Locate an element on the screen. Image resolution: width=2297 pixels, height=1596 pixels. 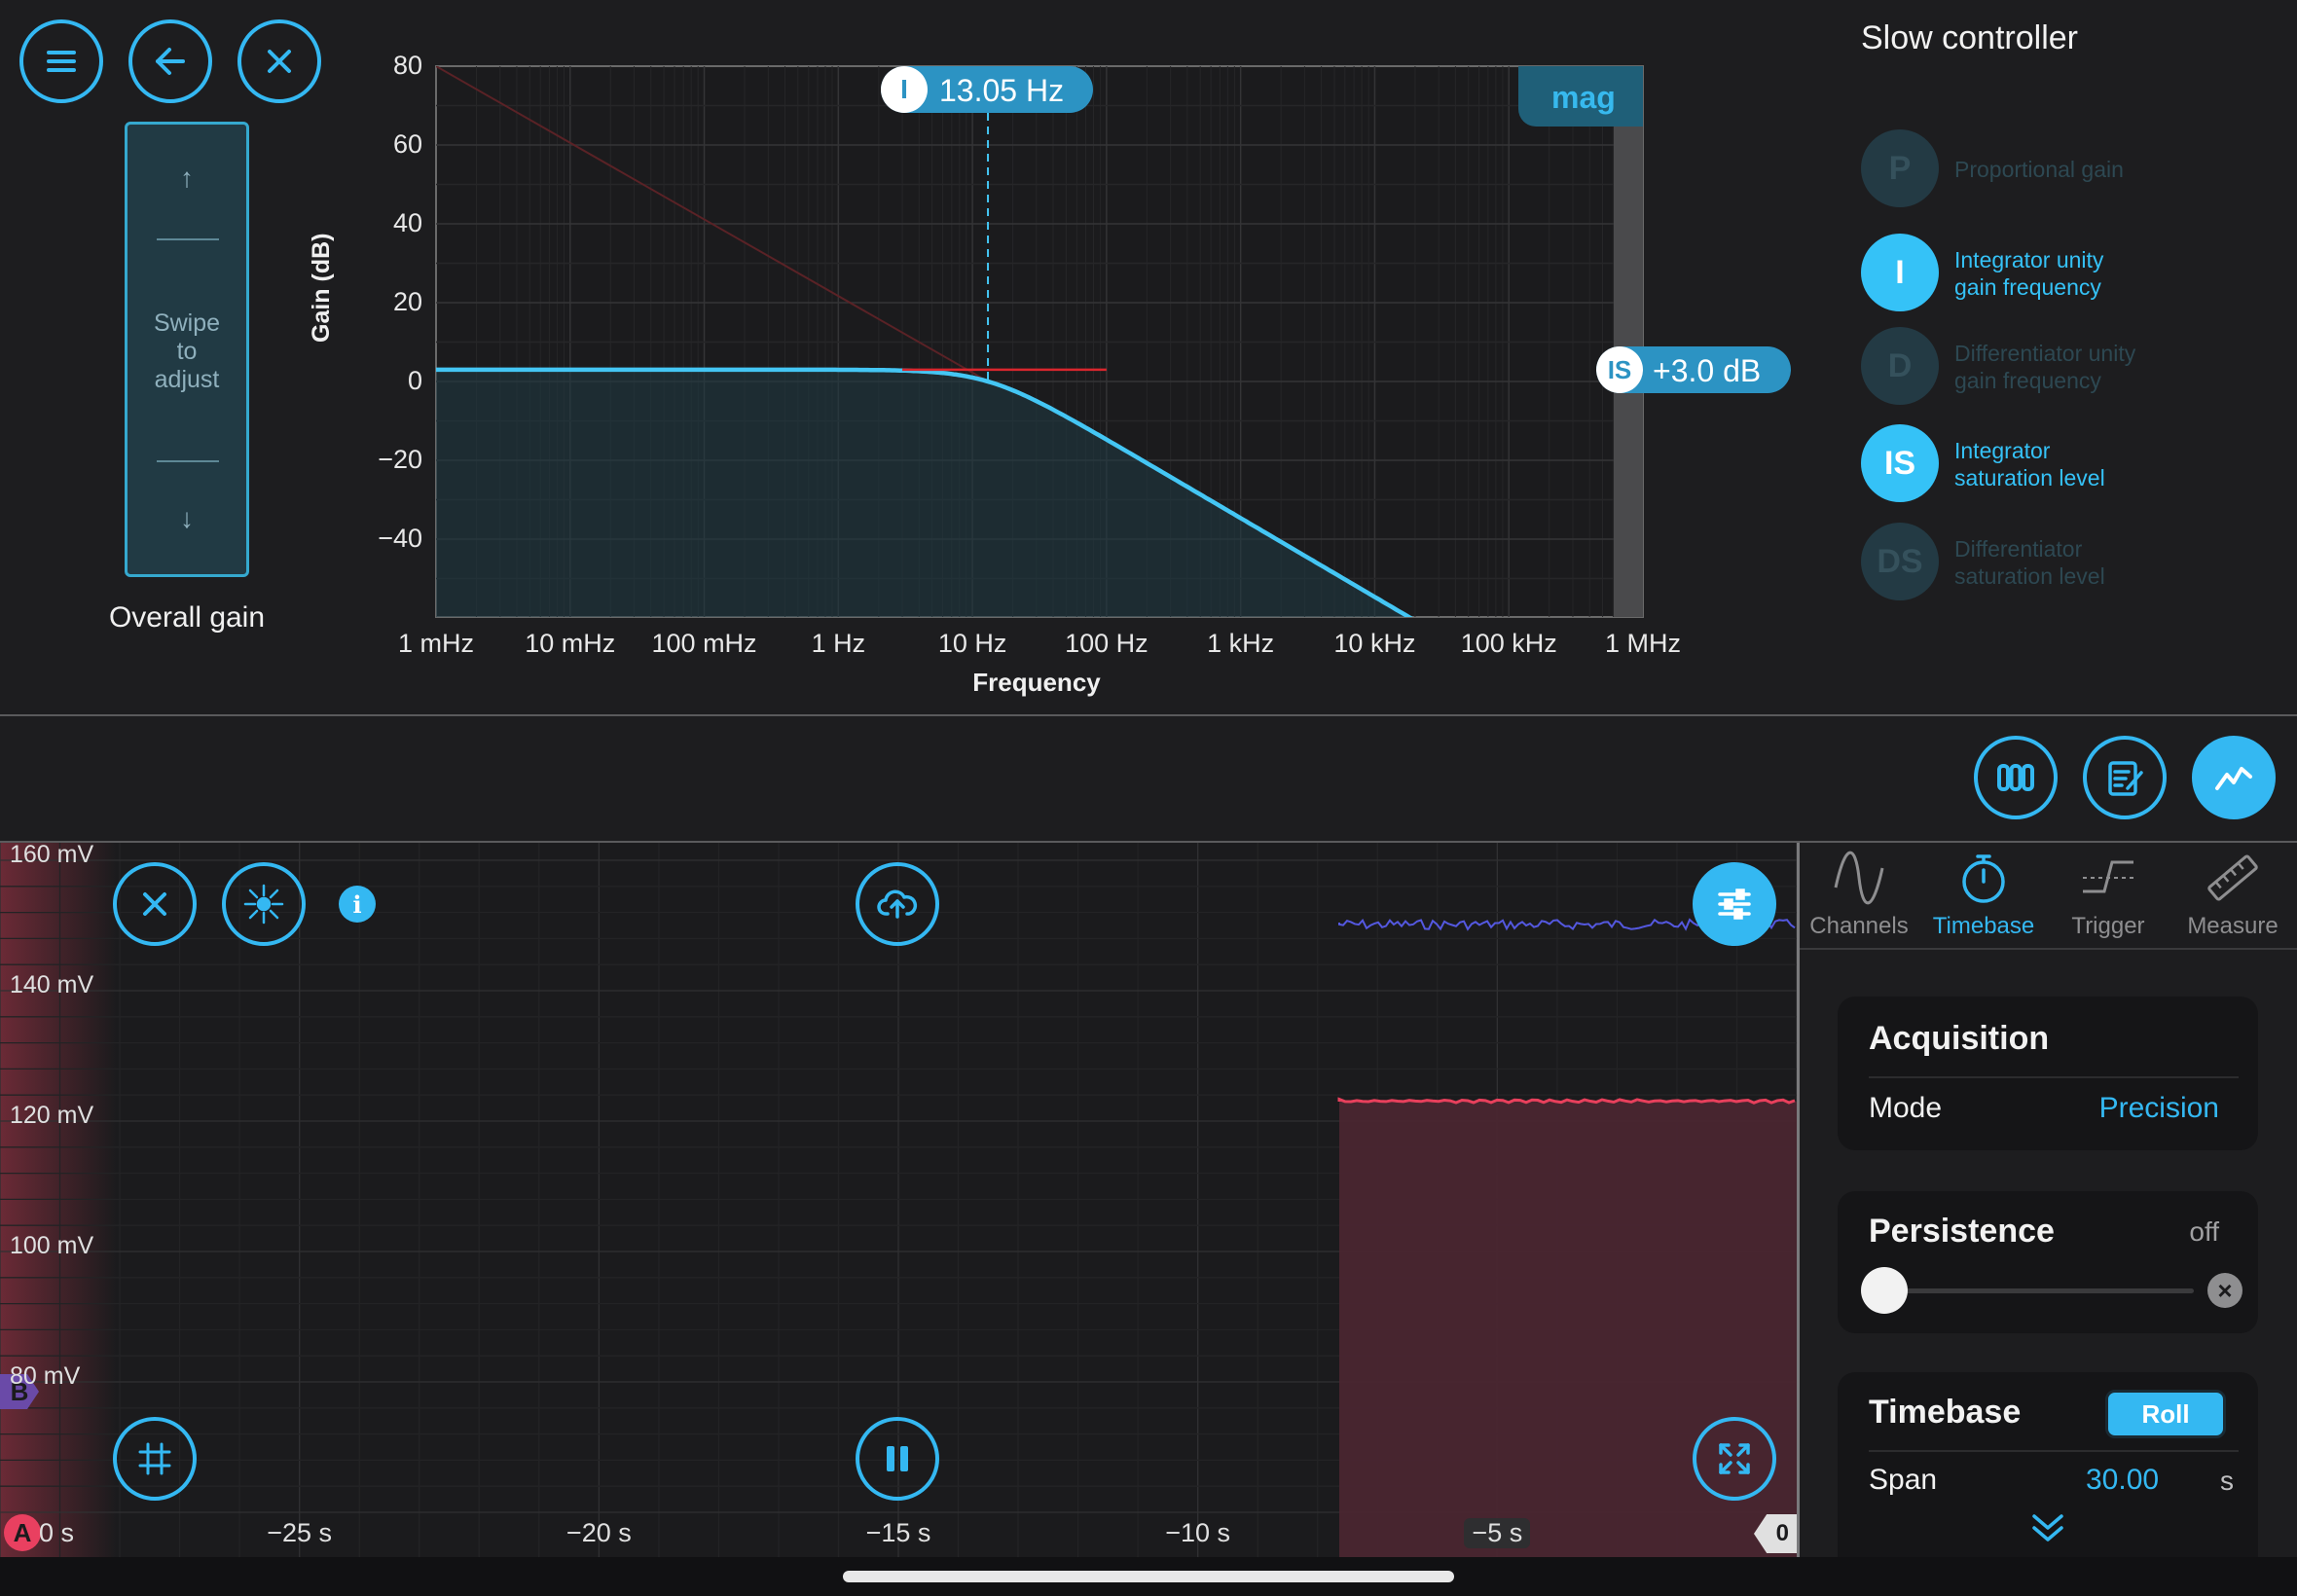
span-value: 30.00 is located at coordinates (2123, 1480).